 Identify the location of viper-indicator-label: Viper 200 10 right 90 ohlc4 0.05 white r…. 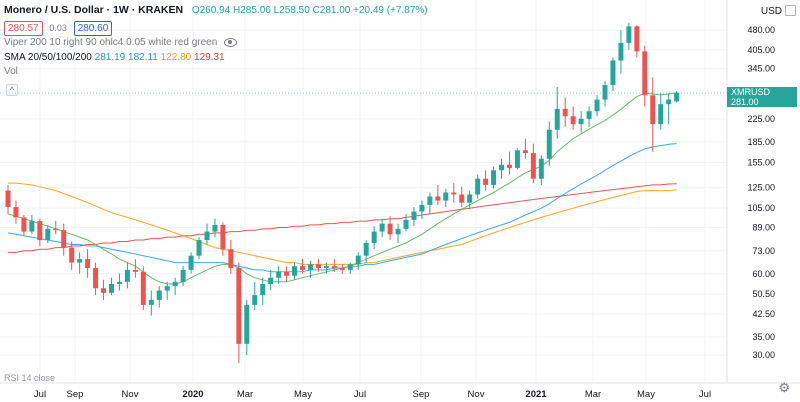
(111, 42).